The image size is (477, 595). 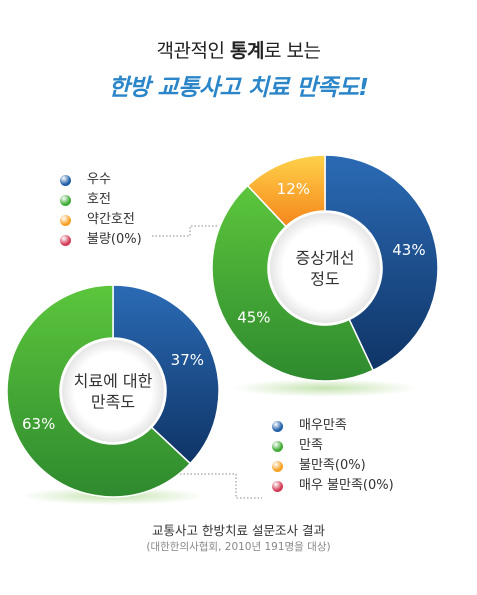 I want to click on chart2-legend-item: 만족, so click(x=333, y=446).